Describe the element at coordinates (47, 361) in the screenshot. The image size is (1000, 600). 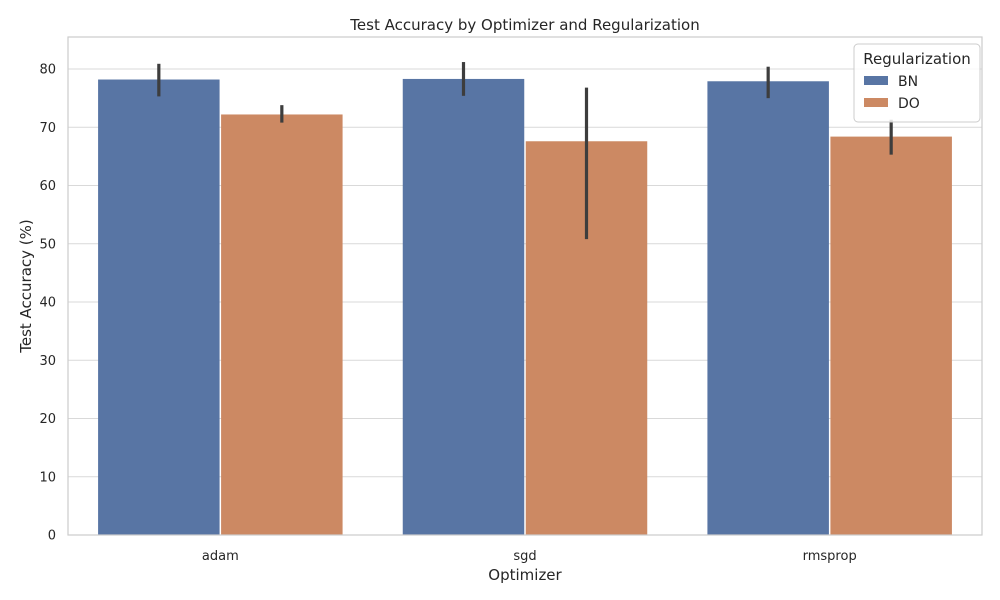
I see `y-tick-label: 30` at that location.